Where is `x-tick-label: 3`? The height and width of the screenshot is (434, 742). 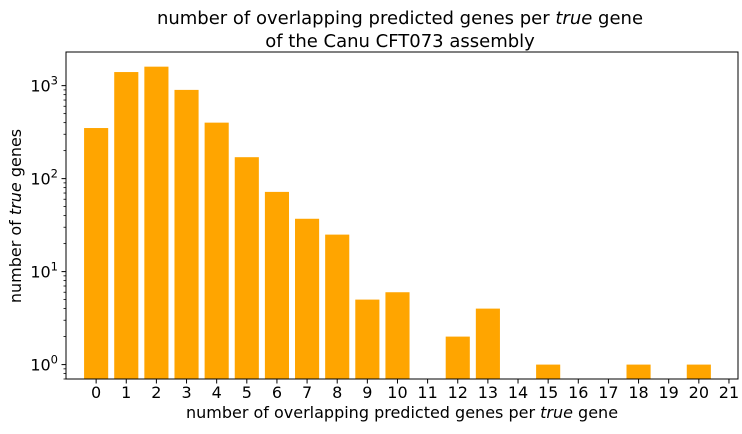
x-tick-label: 3 is located at coordinates (186, 392).